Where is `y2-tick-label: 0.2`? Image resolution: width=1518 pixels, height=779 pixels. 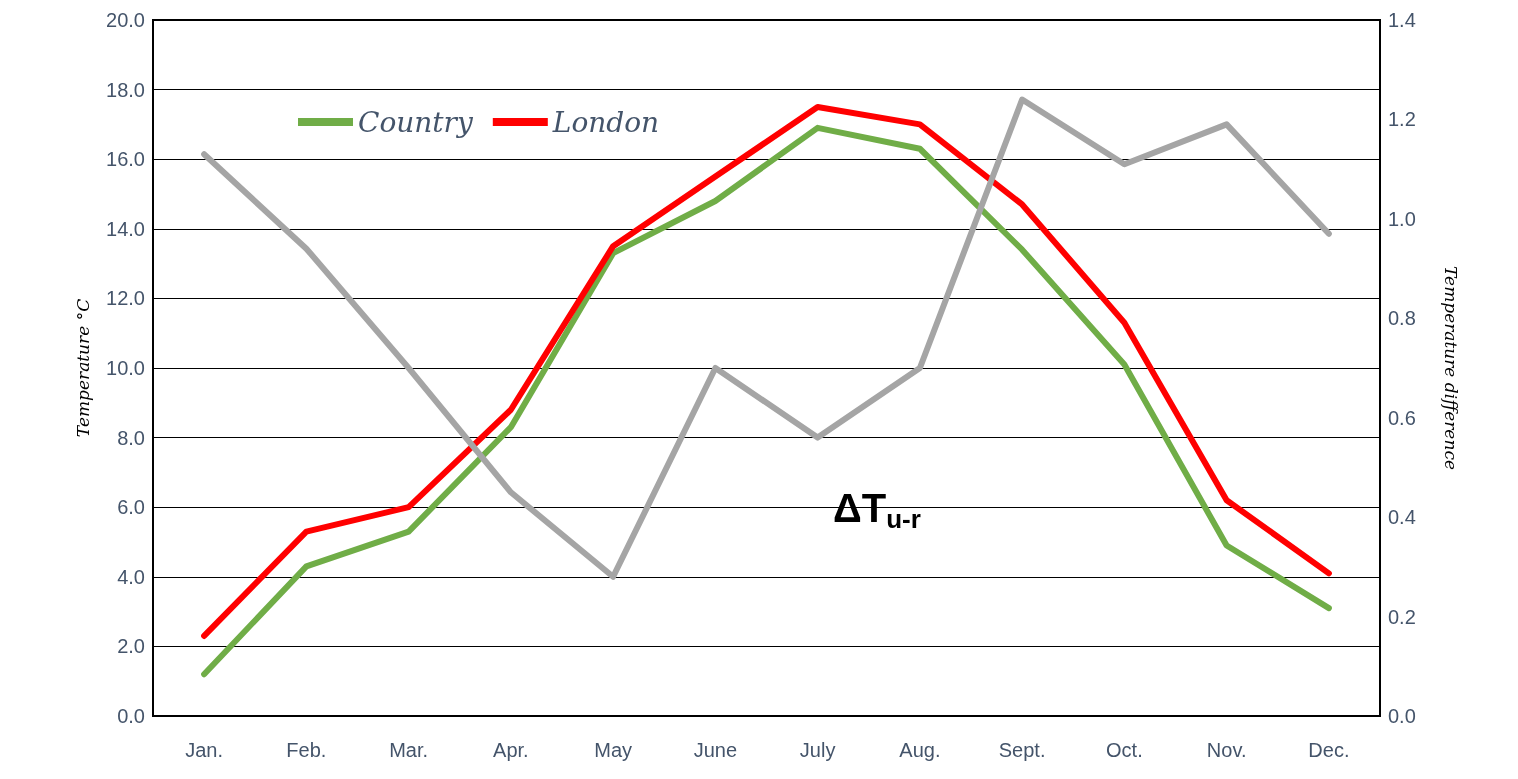
y2-tick-label: 0.2 is located at coordinates (1402, 616).